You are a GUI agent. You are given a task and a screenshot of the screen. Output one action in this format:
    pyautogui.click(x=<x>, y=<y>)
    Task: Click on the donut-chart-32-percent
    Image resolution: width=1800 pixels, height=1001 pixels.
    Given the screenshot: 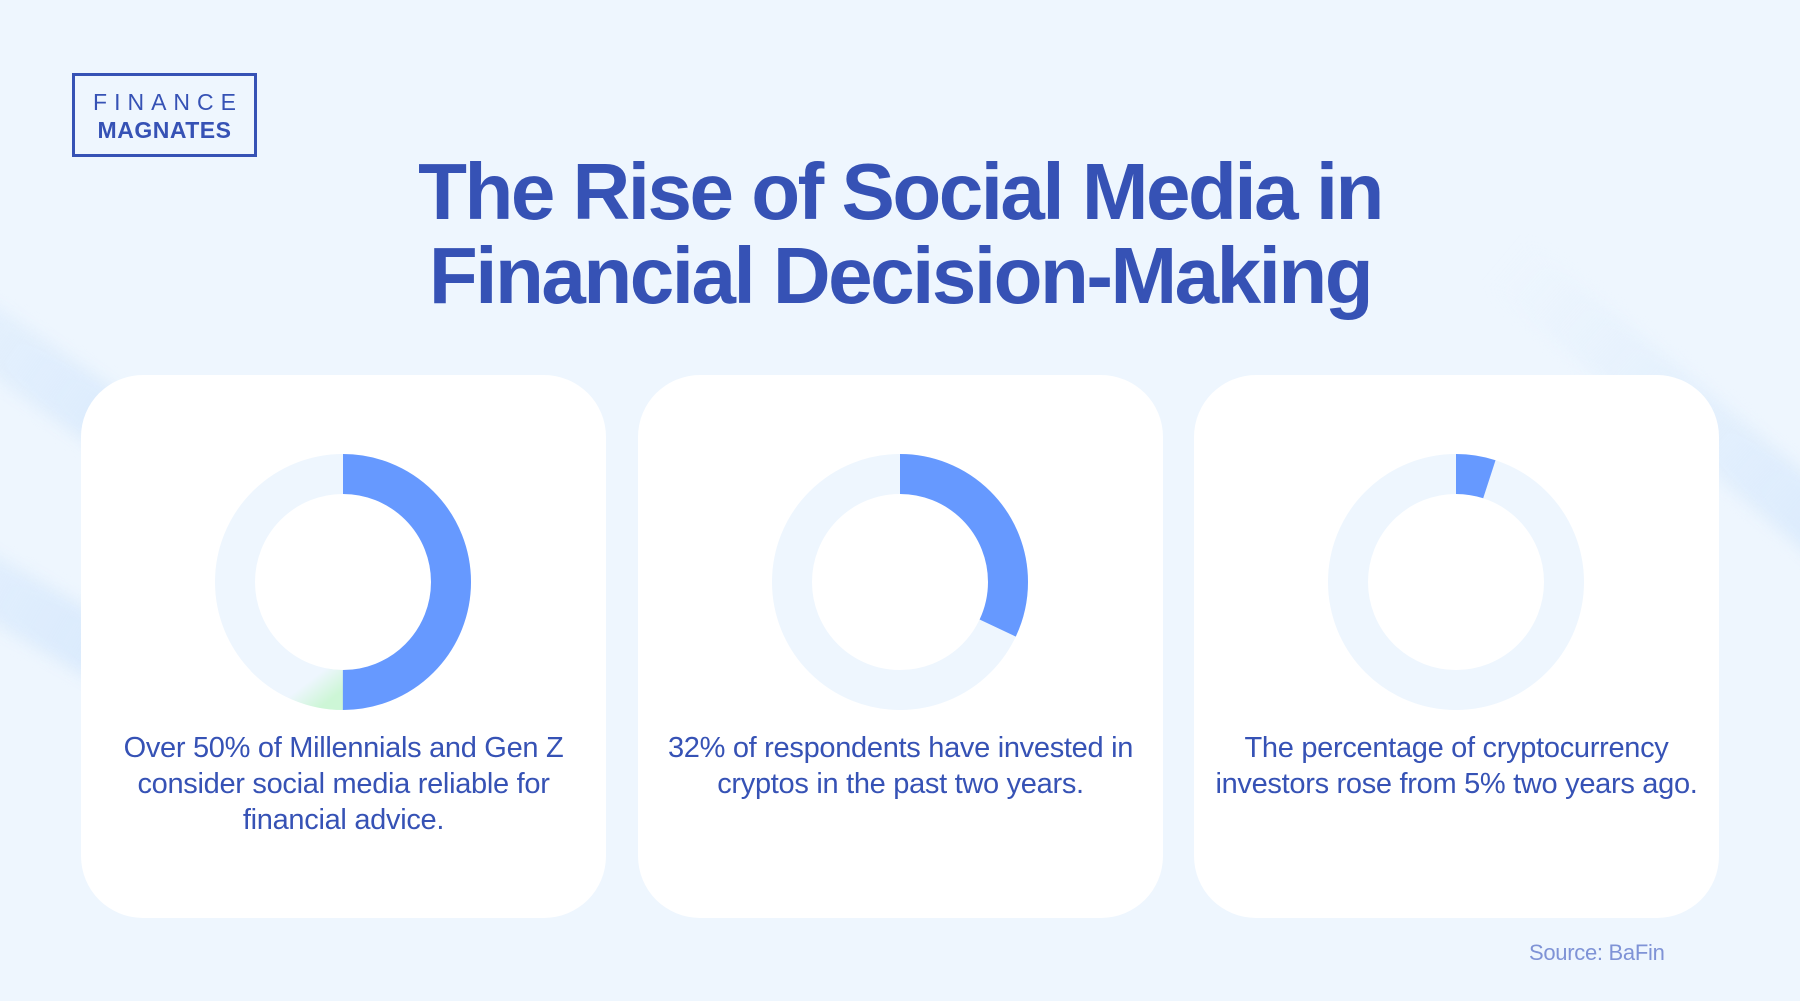 What is the action you would take?
    pyautogui.click(x=900, y=582)
    